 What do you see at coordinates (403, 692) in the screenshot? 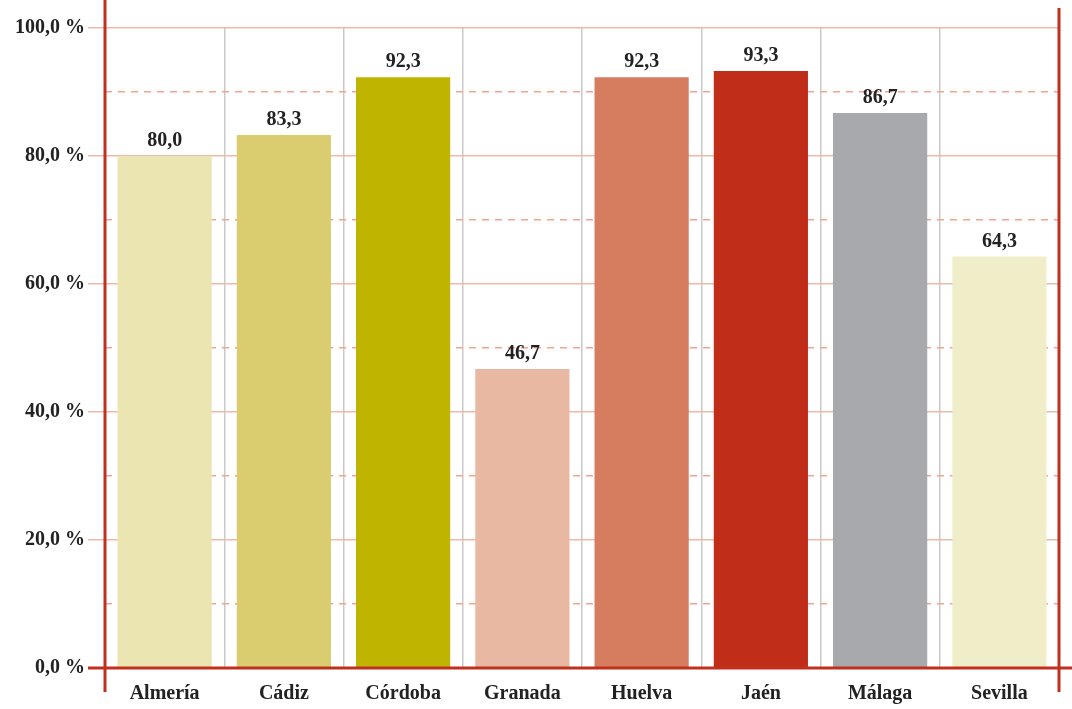
I see `x-tick-label: Córdoba` at bounding box center [403, 692].